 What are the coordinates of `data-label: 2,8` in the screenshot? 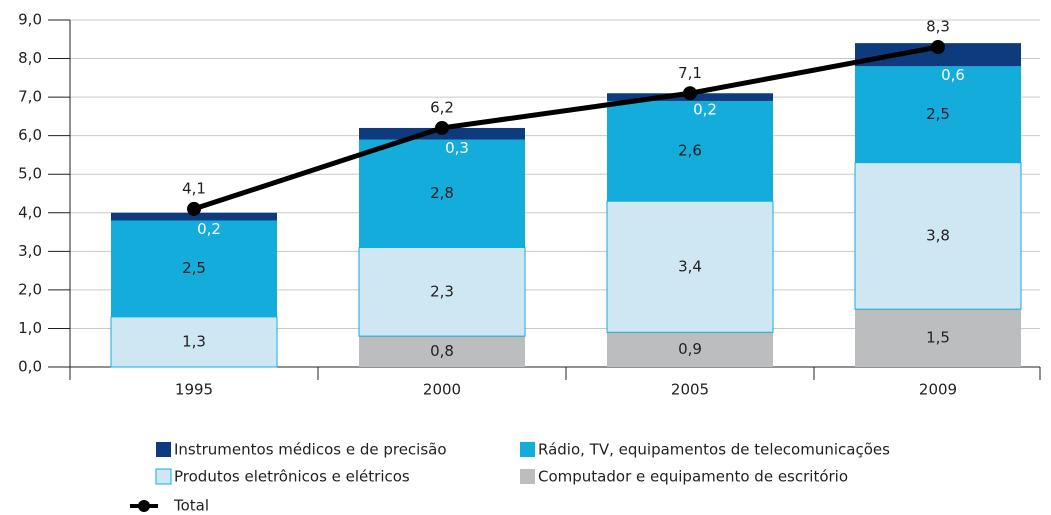 It's located at (442, 193).